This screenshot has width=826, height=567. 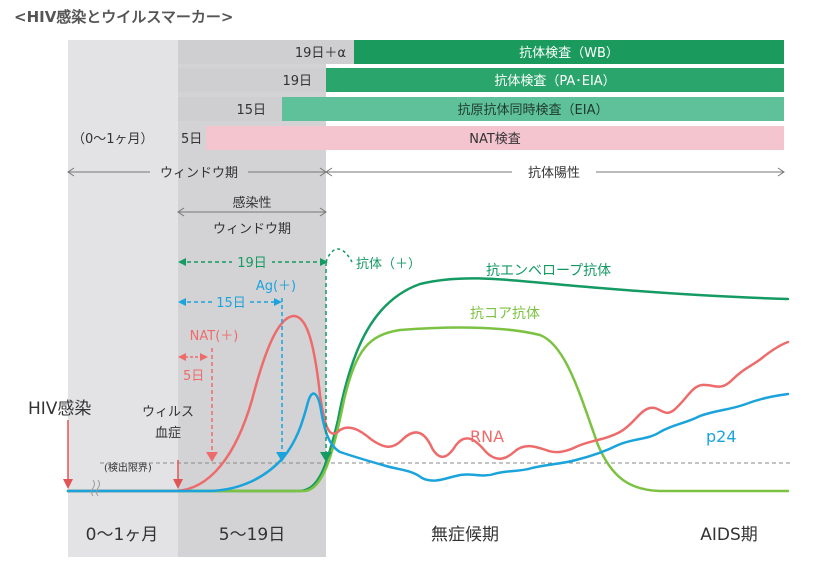 I want to click on days15-label: 15日, so click(x=231, y=303).